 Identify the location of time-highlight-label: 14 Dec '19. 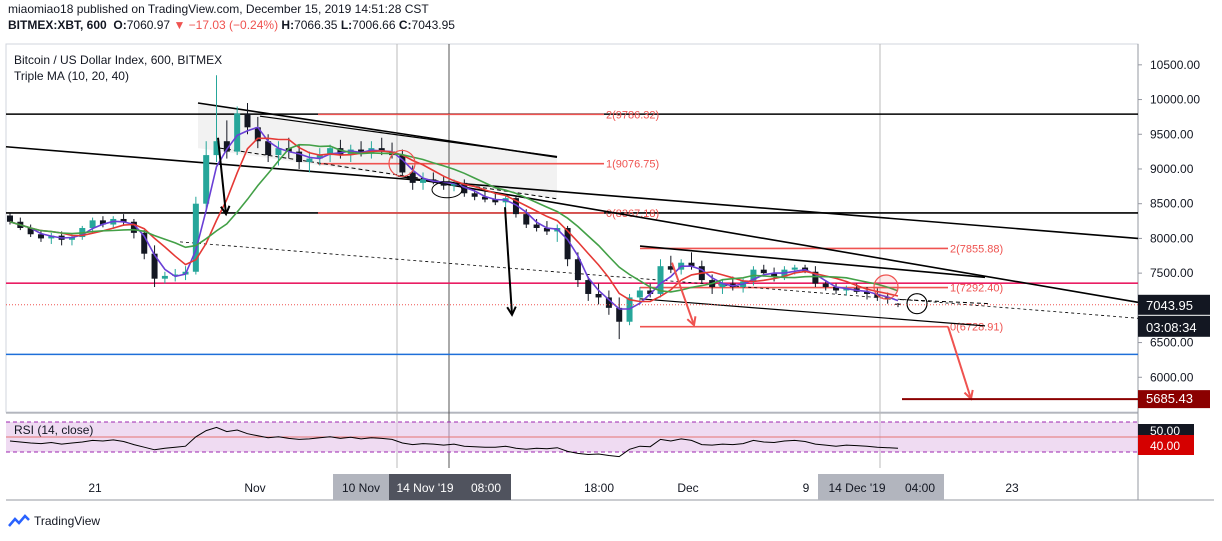
(857, 488).